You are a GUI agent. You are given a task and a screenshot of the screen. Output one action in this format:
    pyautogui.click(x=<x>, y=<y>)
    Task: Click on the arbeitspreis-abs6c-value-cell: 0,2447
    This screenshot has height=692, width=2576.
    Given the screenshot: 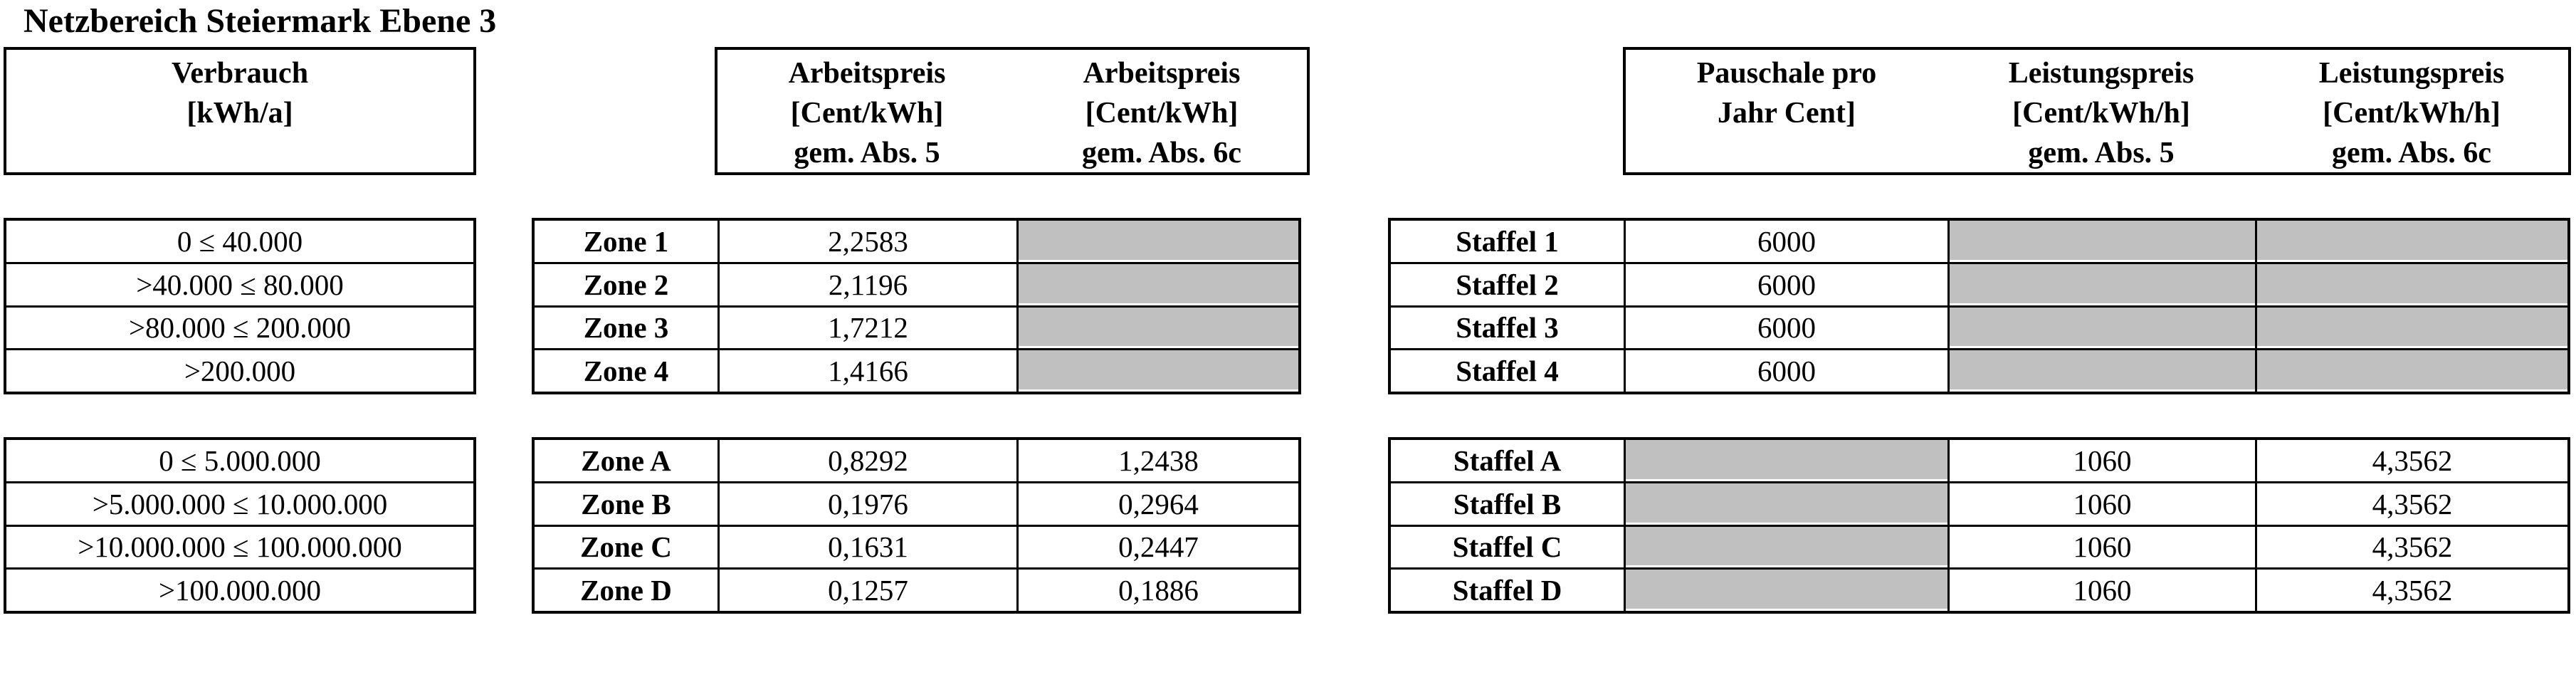 What is the action you would take?
    pyautogui.click(x=1157, y=547)
    